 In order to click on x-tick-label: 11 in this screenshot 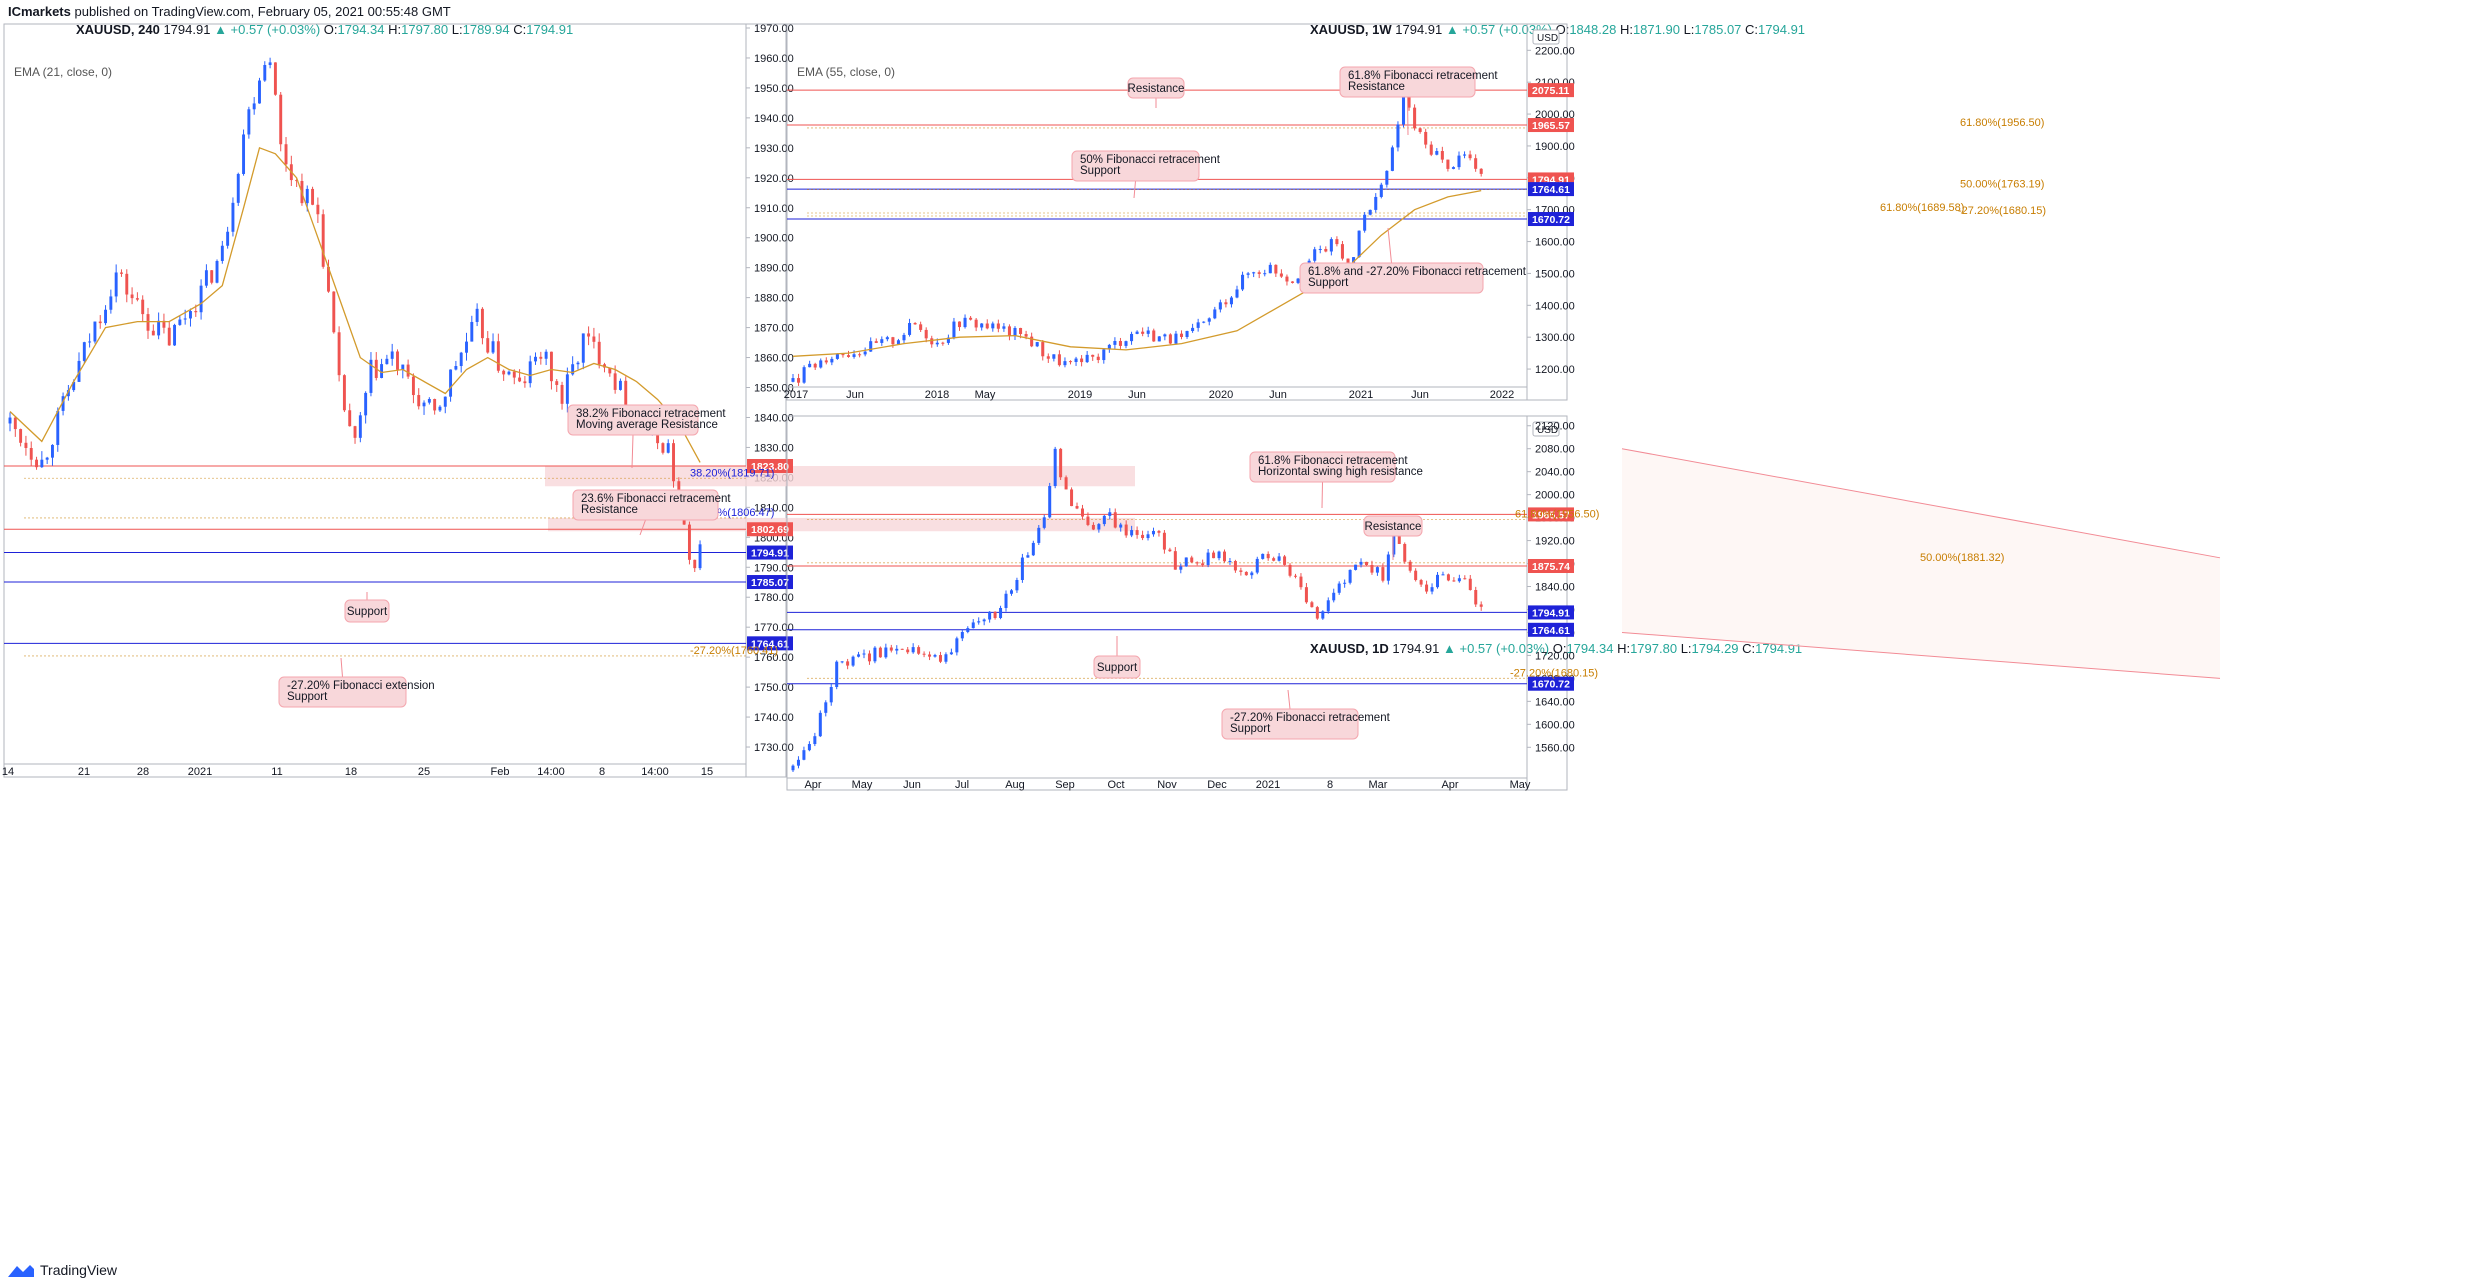, I will do `click(276, 772)`.